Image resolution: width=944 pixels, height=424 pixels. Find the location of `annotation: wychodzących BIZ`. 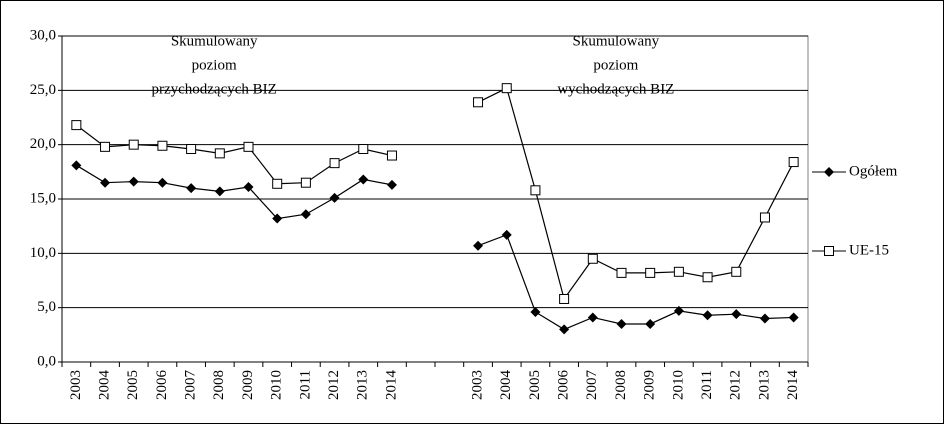

annotation: wychodzących BIZ is located at coordinates (615, 89).